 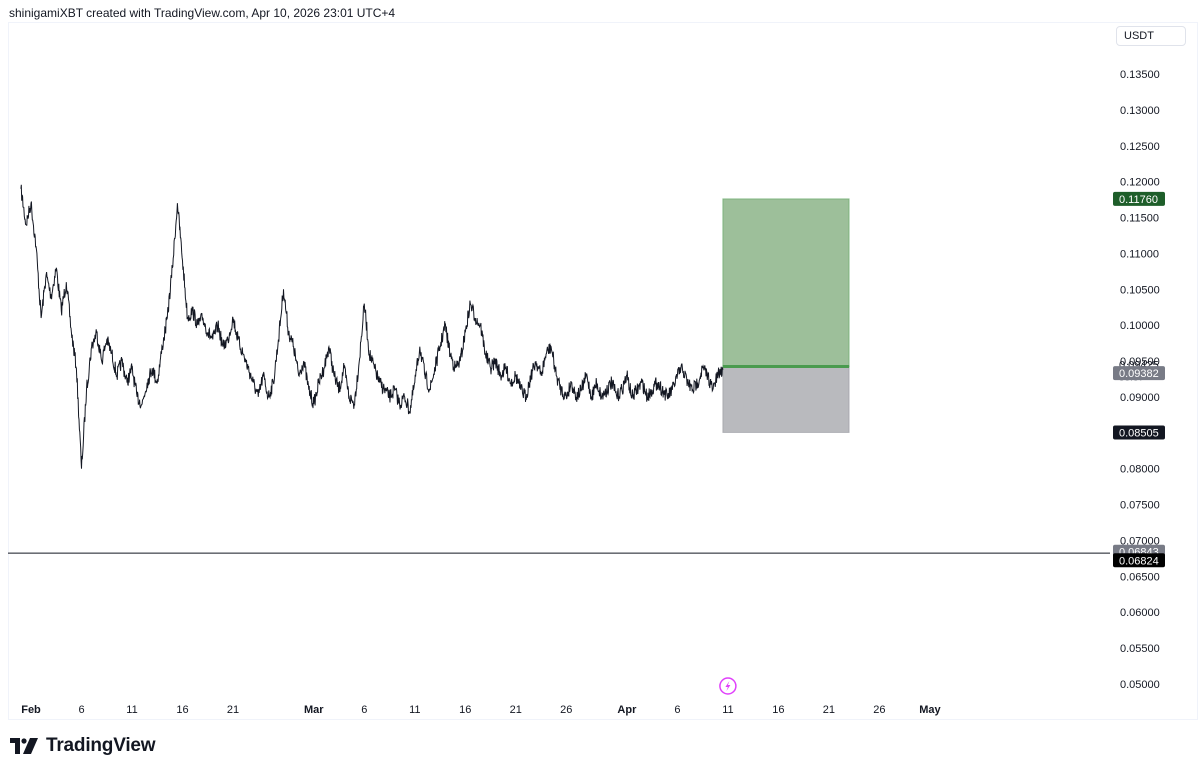 I want to click on time-tick-label: Apr, so click(x=627, y=710).